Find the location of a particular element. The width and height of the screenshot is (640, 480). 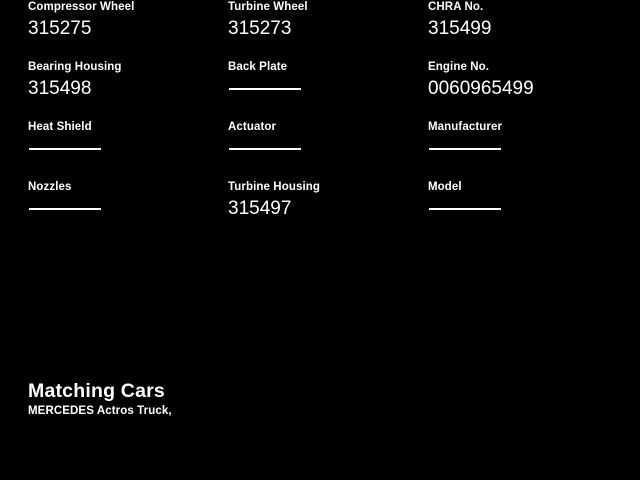

spec-label: Turbine Wheel is located at coordinates (268, 7).